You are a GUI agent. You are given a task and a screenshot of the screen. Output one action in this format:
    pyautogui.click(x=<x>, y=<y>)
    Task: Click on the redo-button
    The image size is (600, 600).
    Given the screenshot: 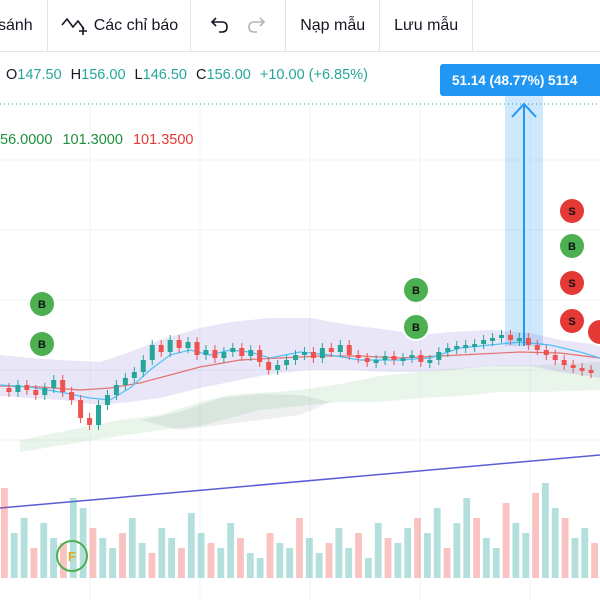 What is the action you would take?
    pyautogui.click(x=262, y=26)
    